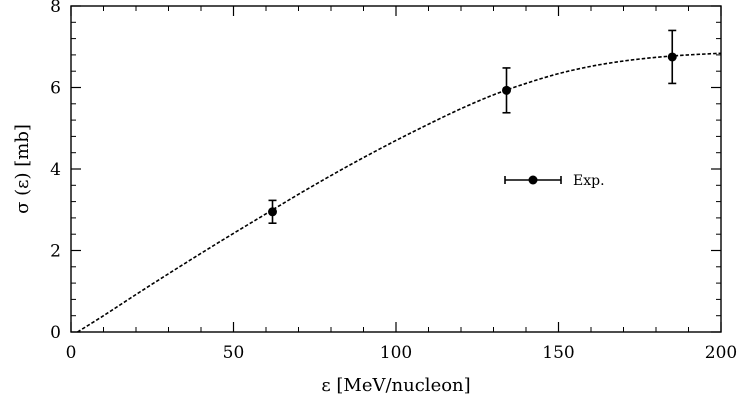 The width and height of the screenshot is (747, 404). Describe the element at coordinates (55, 8) in the screenshot. I see `y-tick-label: 8` at that location.